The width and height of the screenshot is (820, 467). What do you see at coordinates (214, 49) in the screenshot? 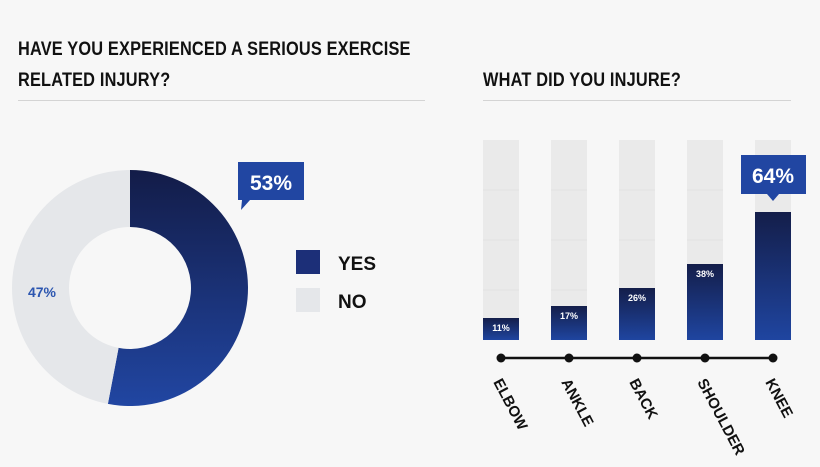
I see `donut-title-line-1: HAVE YOU EXPERIENCED A SERIOUS EXERCISE` at bounding box center [214, 49].